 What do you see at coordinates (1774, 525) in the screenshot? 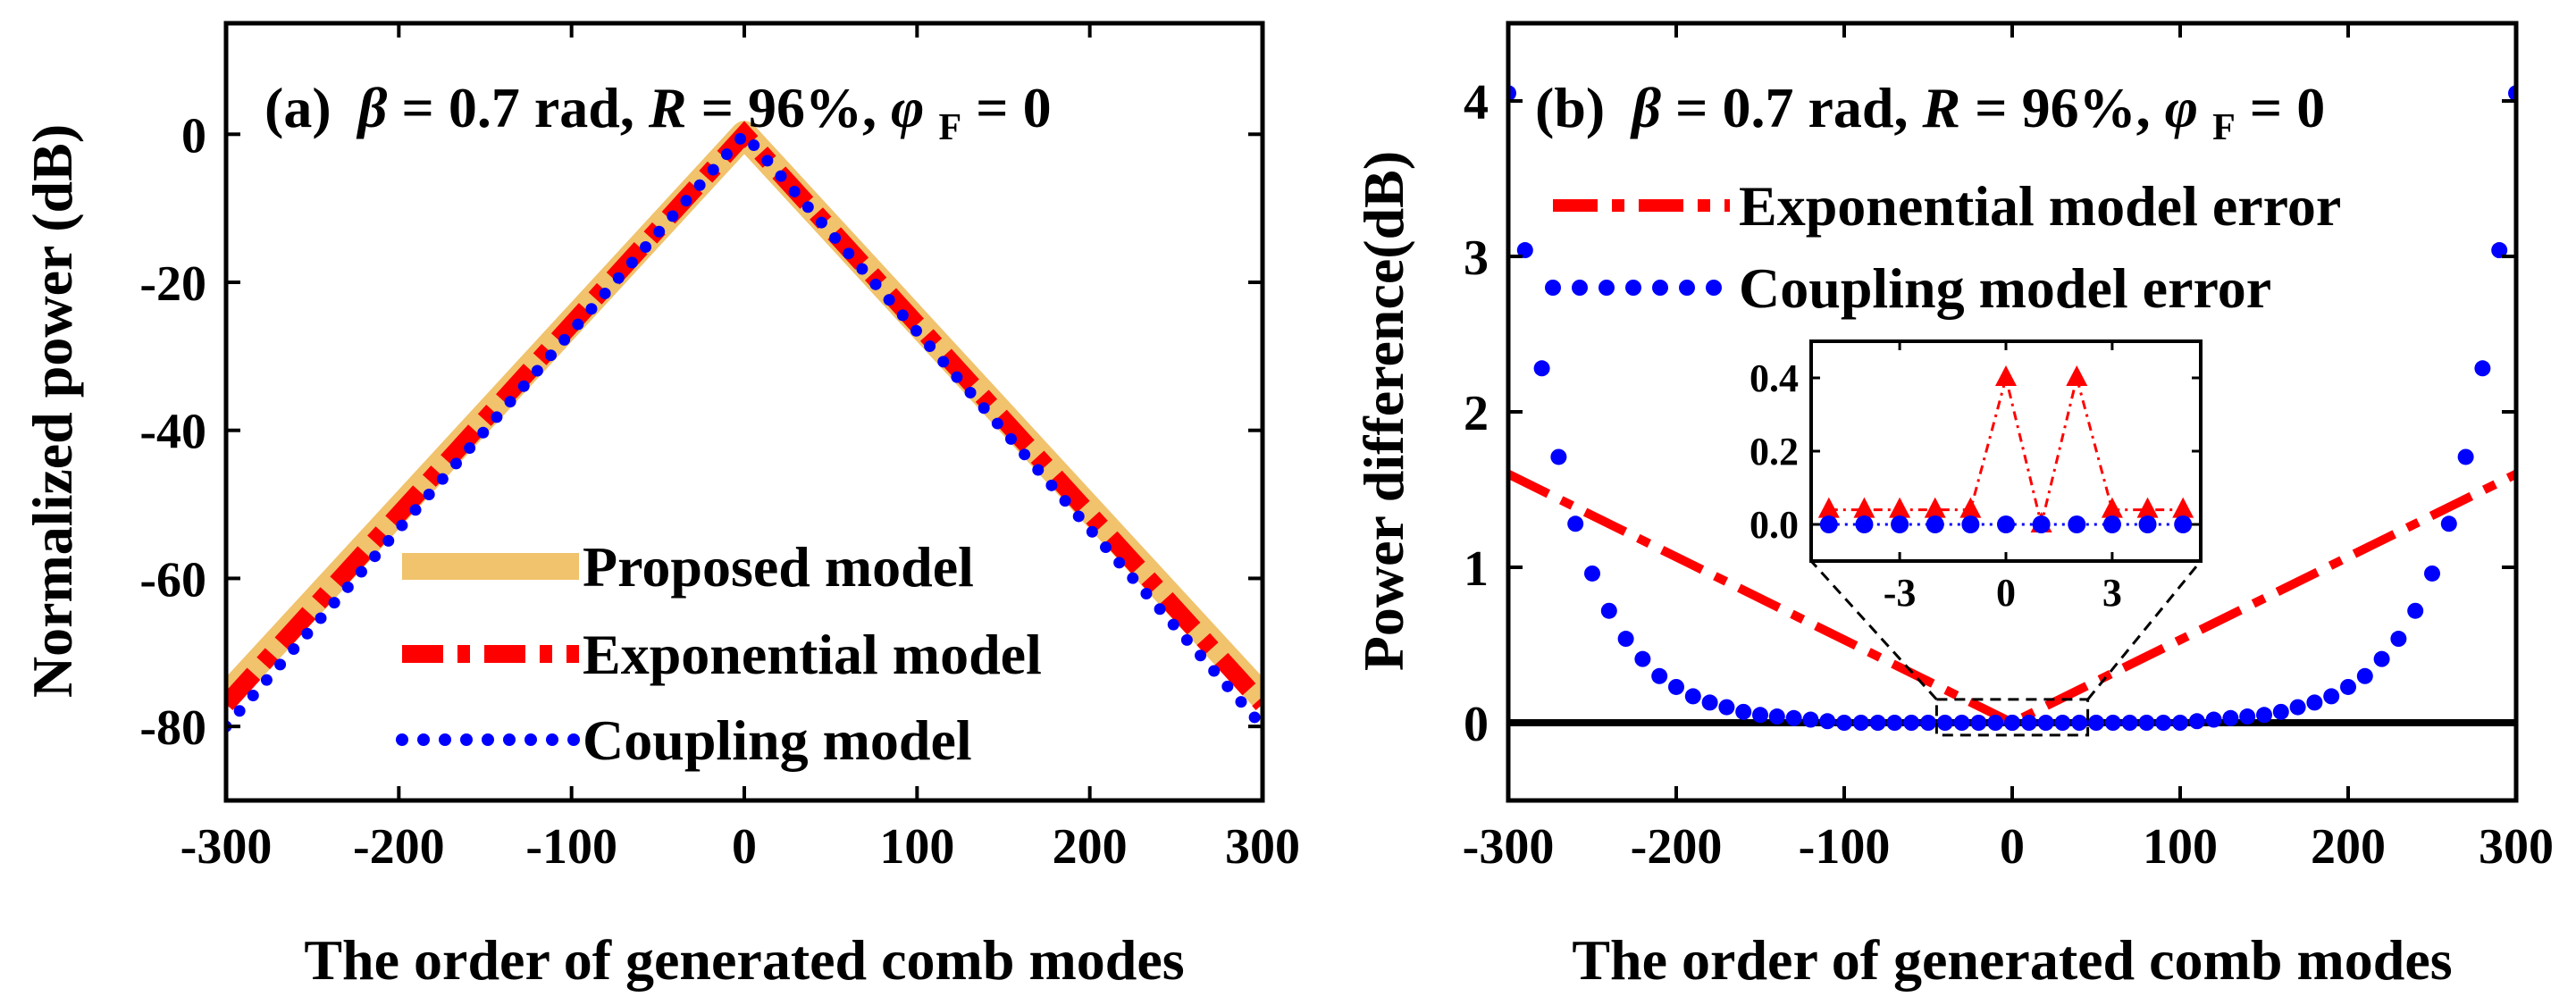
I see `inset-y-tick-label: 0.0` at bounding box center [1774, 525].